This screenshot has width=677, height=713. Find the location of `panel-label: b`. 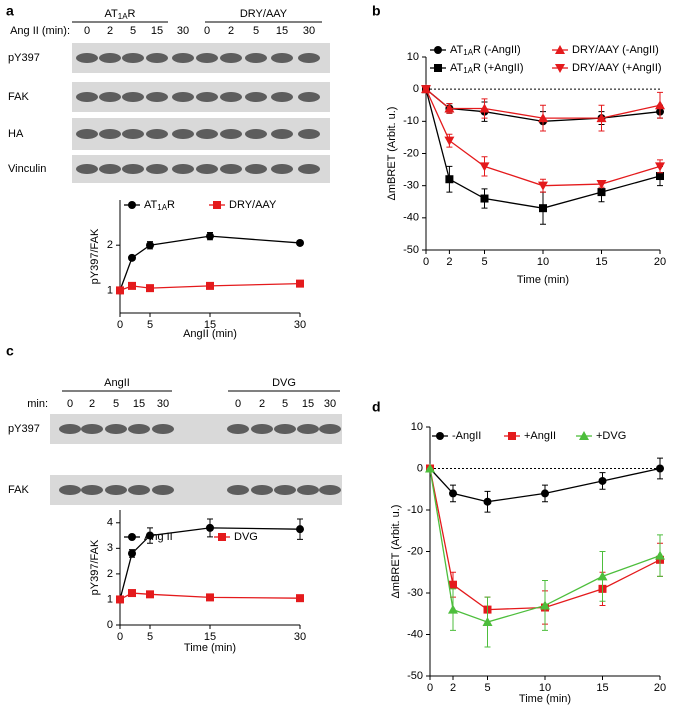

panel-label: b is located at coordinates (376, 11).